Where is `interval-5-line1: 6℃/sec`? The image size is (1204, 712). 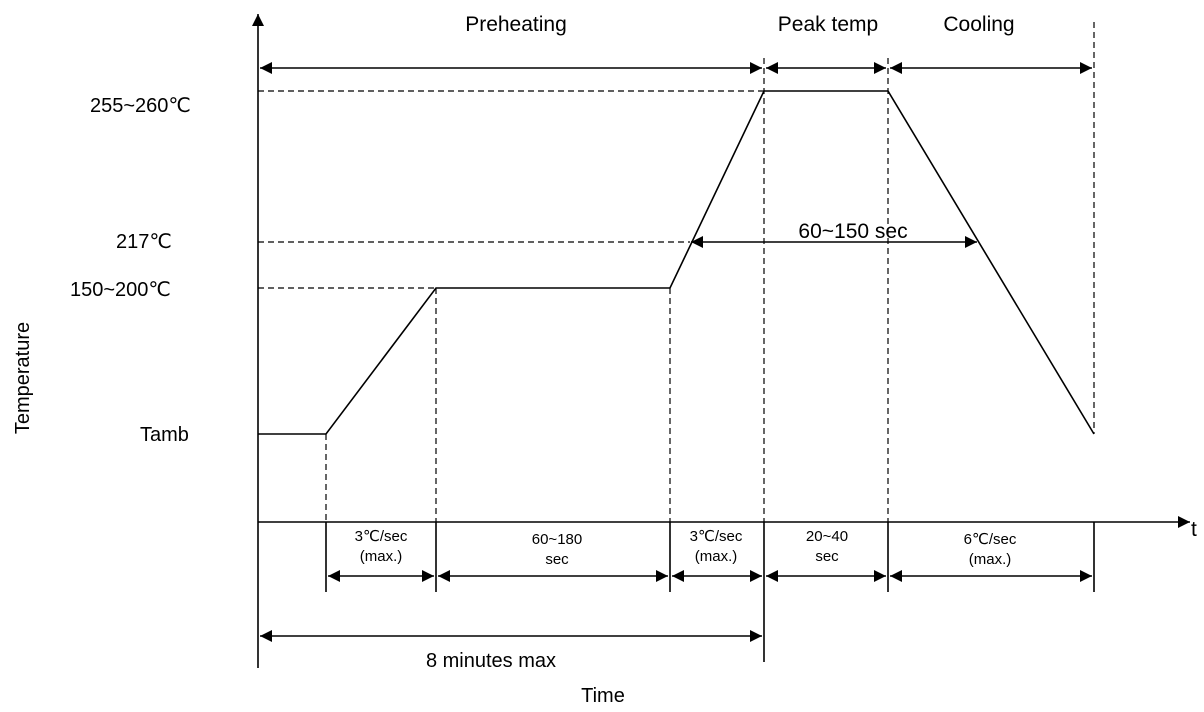
interval-5-line1: 6℃/sec is located at coordinates (990, 539).